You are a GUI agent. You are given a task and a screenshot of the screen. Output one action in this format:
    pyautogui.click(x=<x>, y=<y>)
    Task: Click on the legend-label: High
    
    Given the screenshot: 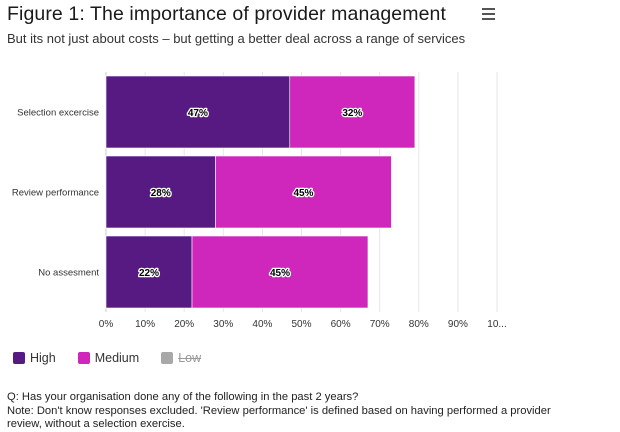 What is the action you would take?
    pyautogui.click(x=43, y=358)
    